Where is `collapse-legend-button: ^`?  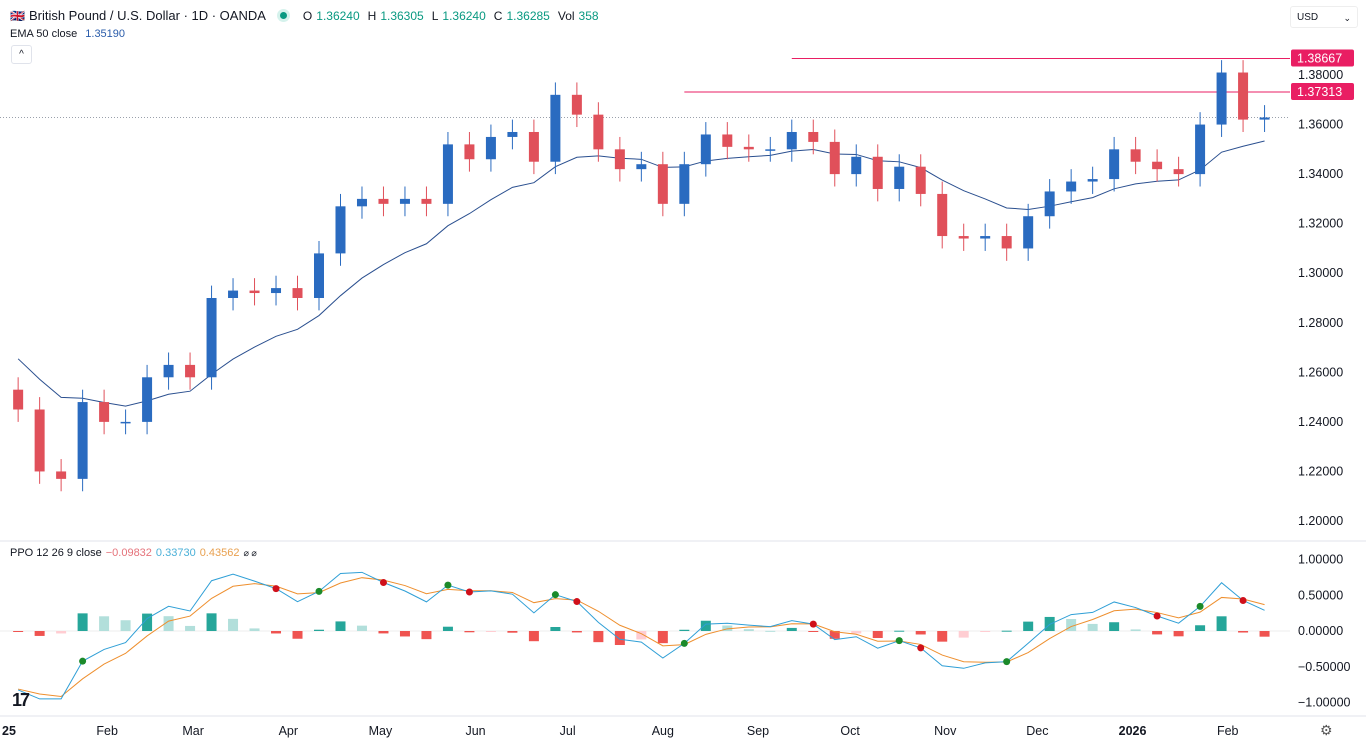 collapse-legend-button: ^ is located at coordinates (21, 54).